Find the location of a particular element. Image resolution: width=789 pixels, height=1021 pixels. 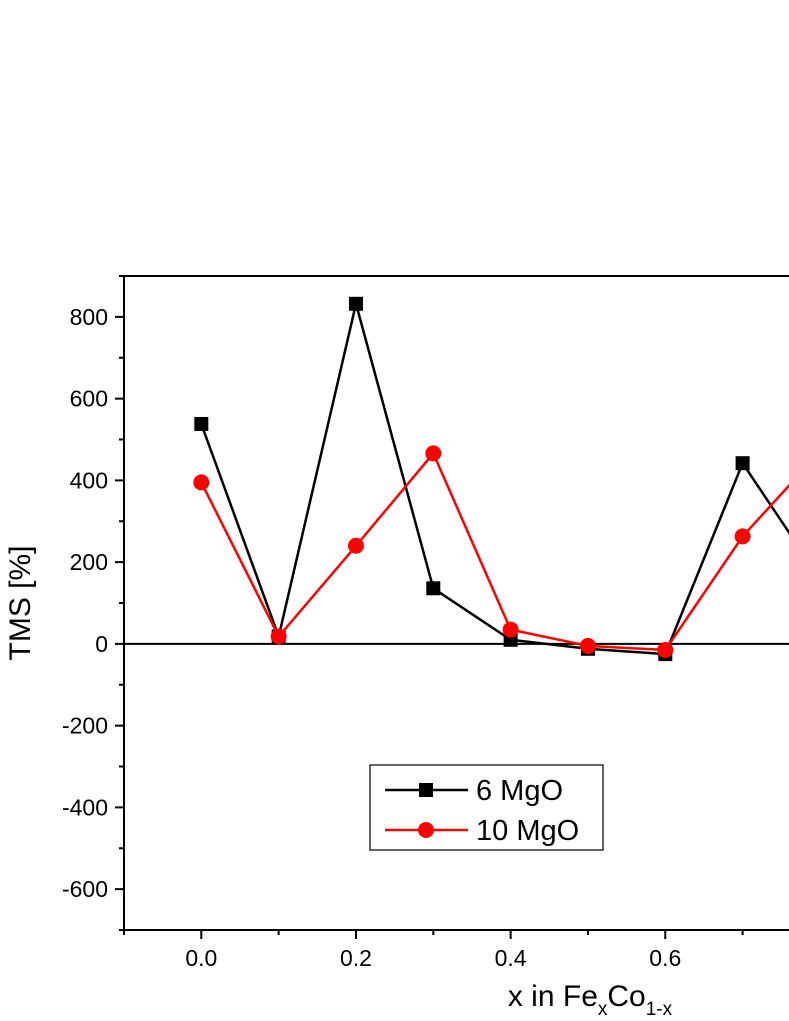

x-tick-label: 0.2 is located at coordinates (356, 958).